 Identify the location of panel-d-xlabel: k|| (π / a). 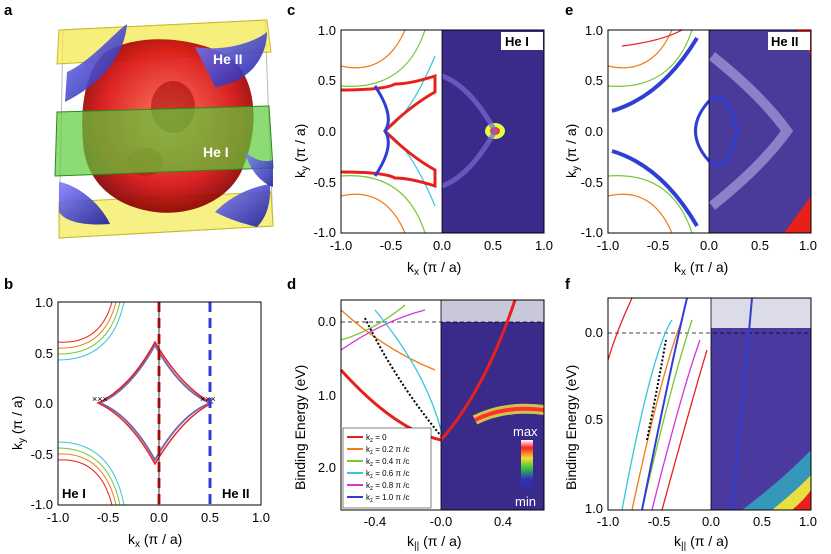
(434, 542).